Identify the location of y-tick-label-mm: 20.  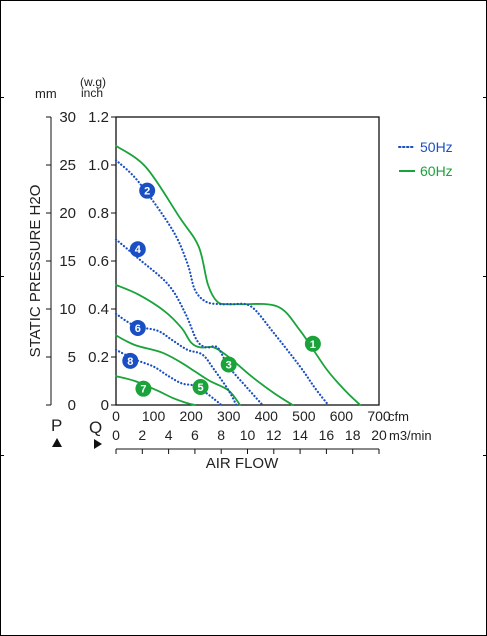
(67, 213).